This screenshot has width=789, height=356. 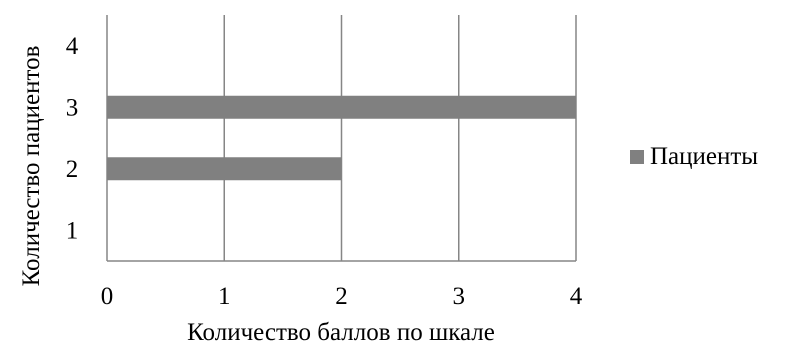 I want to click on x-tick-label-1: 1, so click(x=224, y=296).